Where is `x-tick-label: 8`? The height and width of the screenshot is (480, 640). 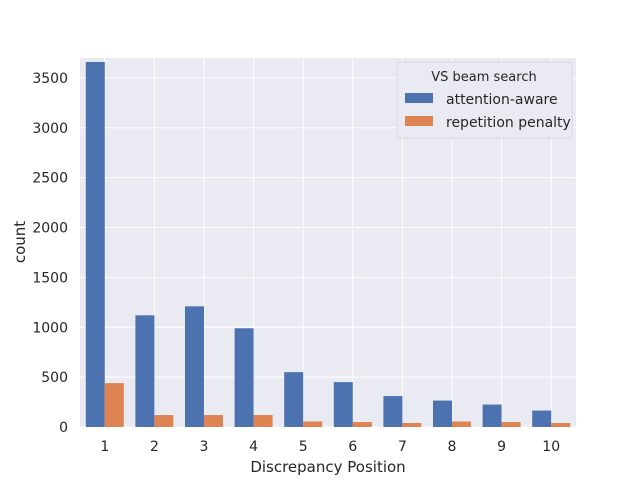 x-tick-label: 8 is located at coordinates (452, 447).